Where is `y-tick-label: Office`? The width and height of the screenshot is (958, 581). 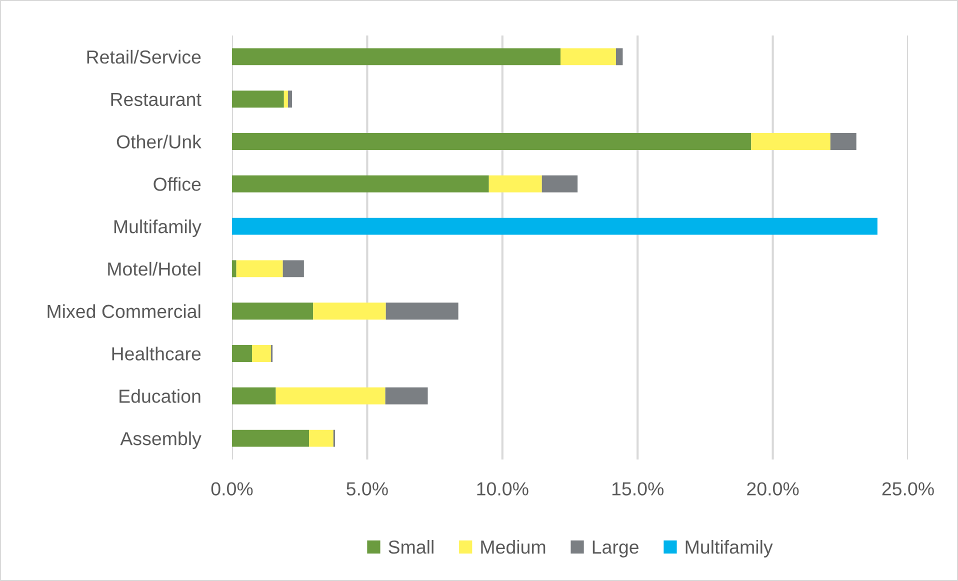 y-tick-label: Office is located at coordinates (177, 184).